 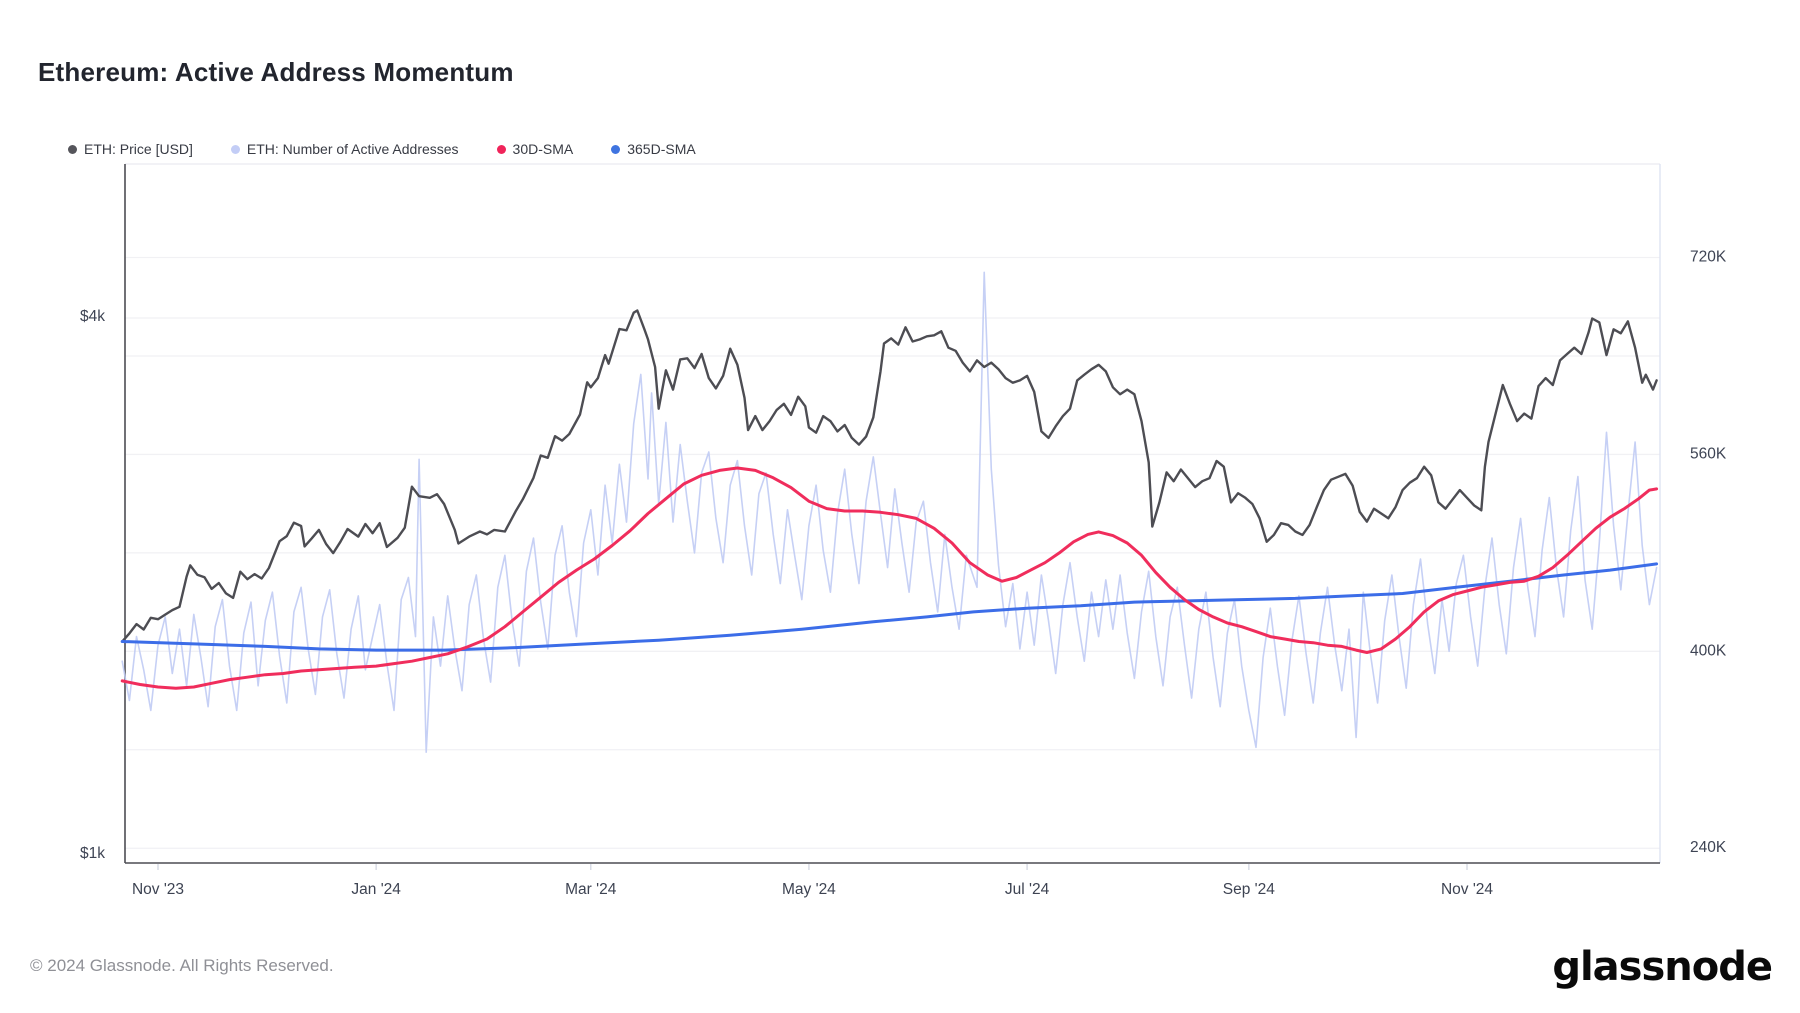 I want to click on legend-item-eth-price: ETH: Price [USD], so click(x=130, y=149).